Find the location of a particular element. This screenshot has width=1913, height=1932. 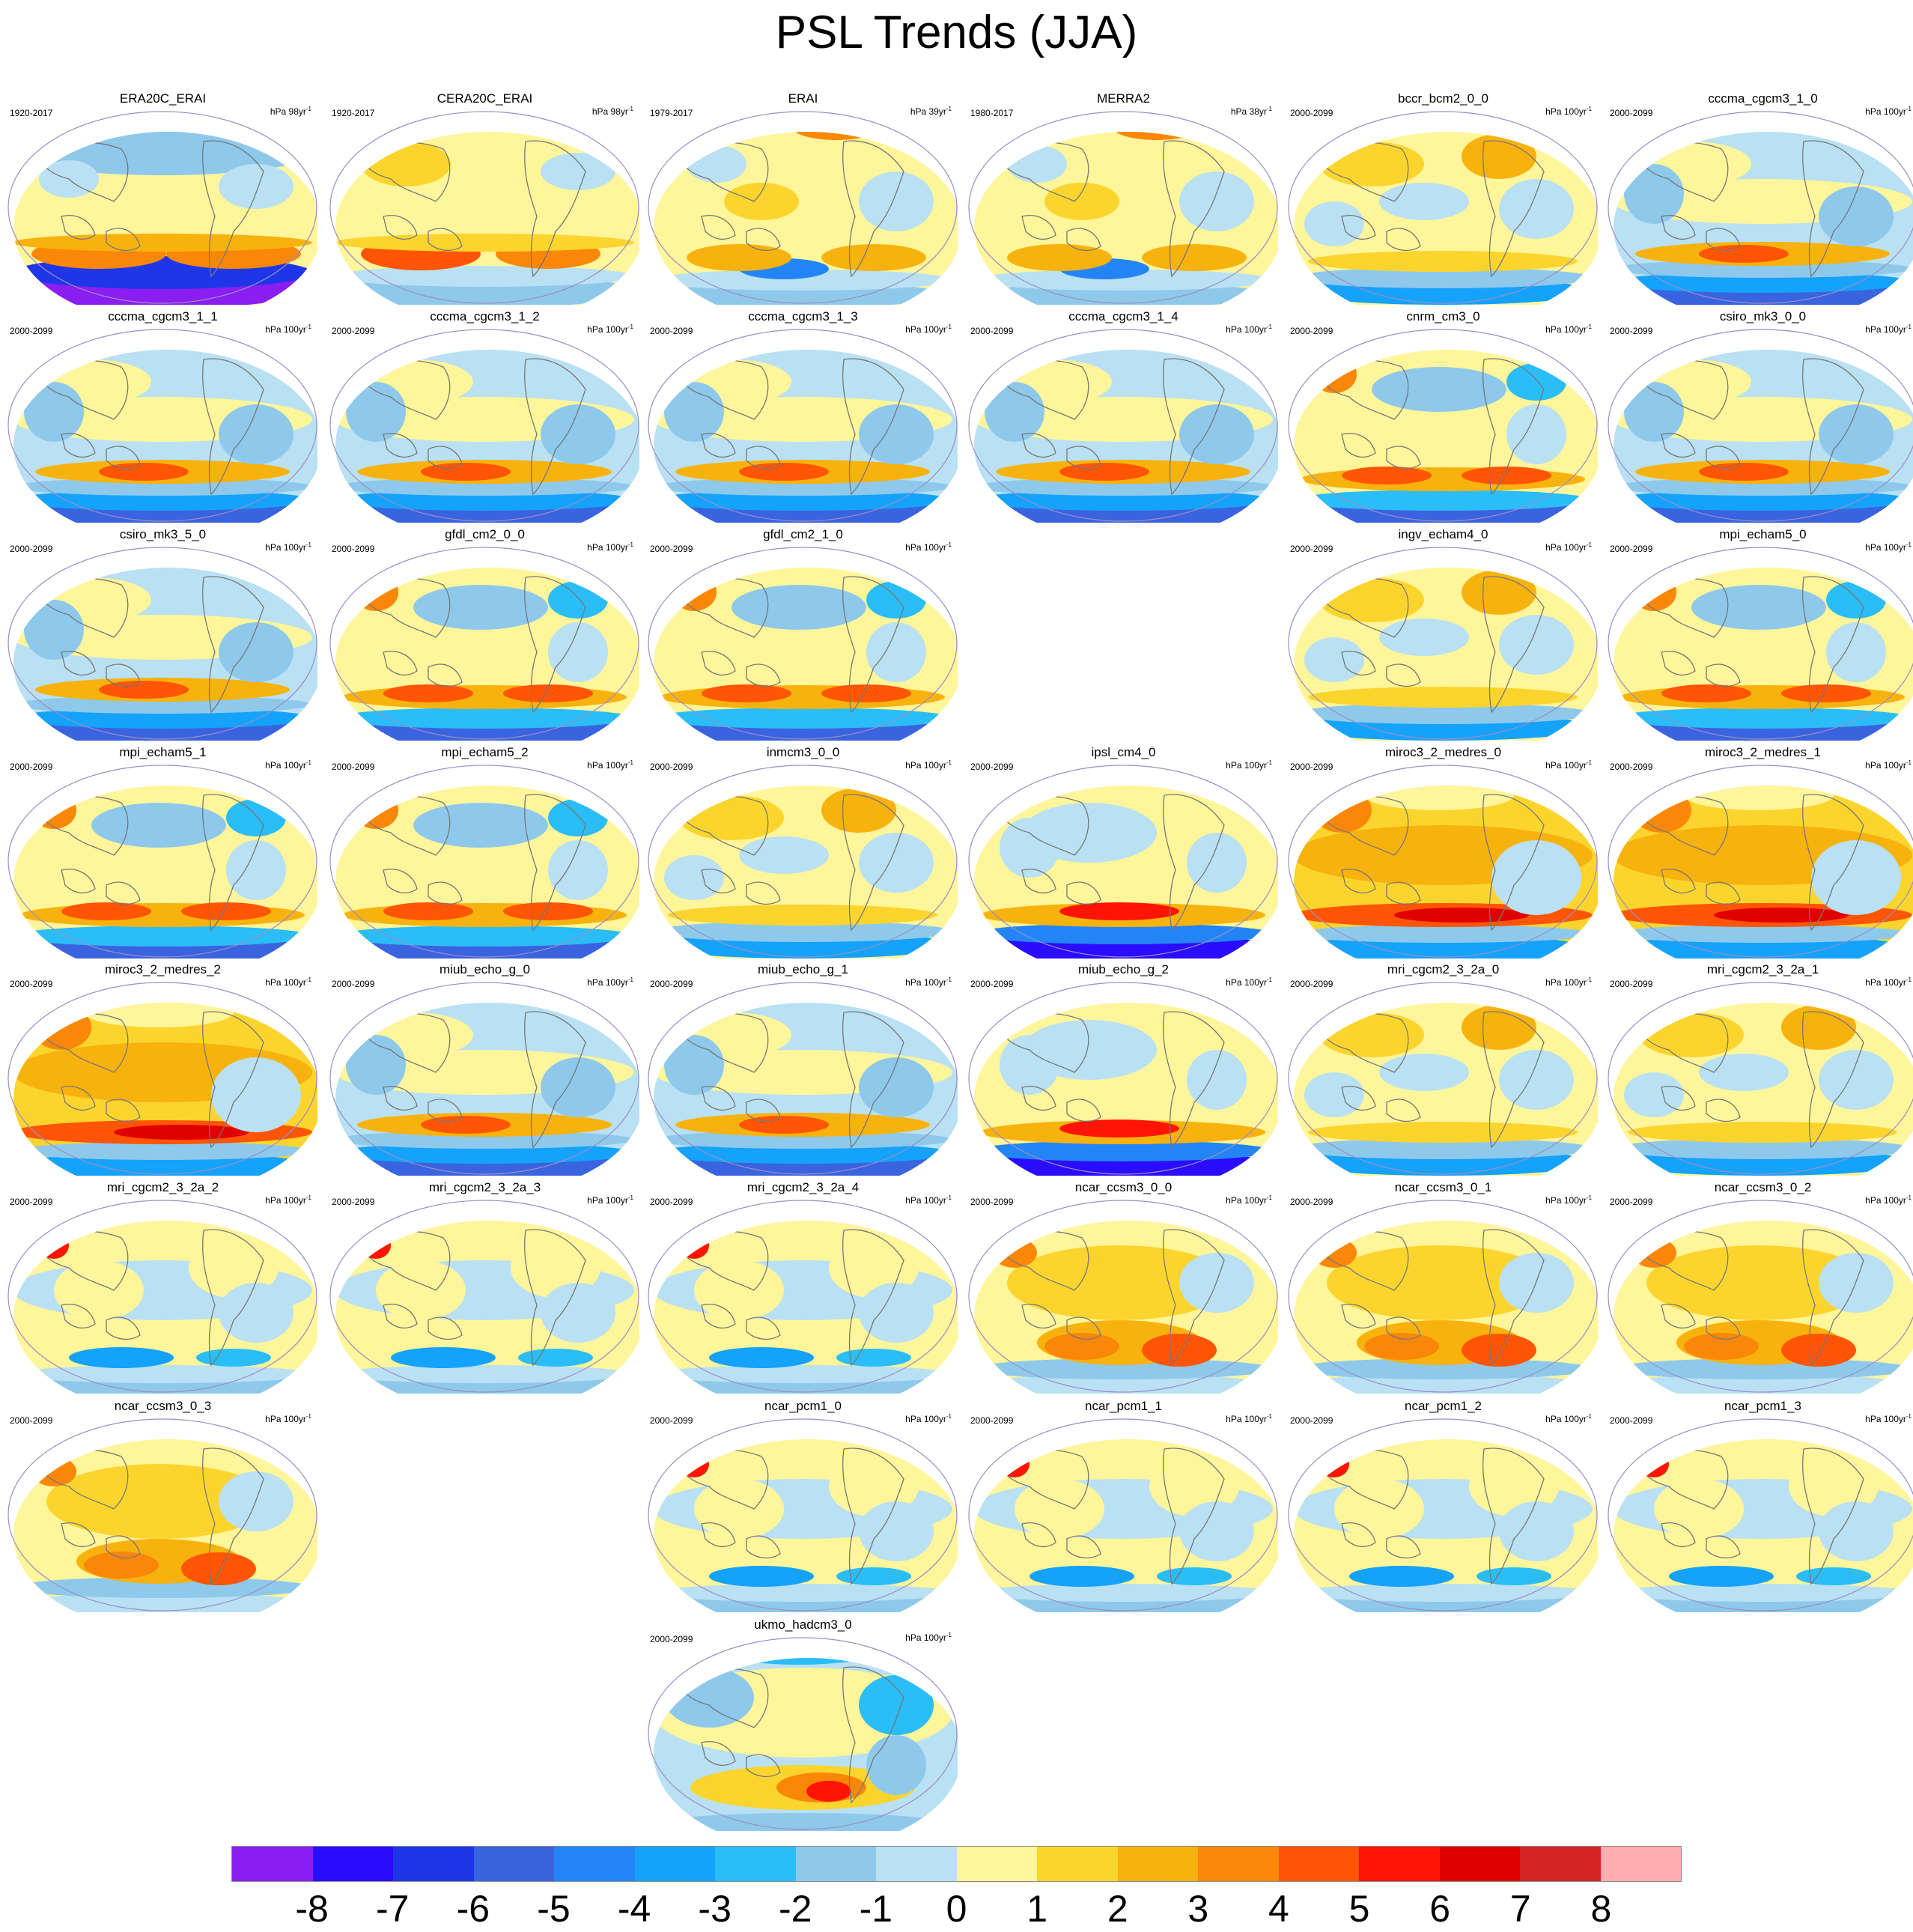

map-panel: csiro_mk3_0_0 2000-2099 hPa 100yr-1 is located at coordinates (1758, 416).